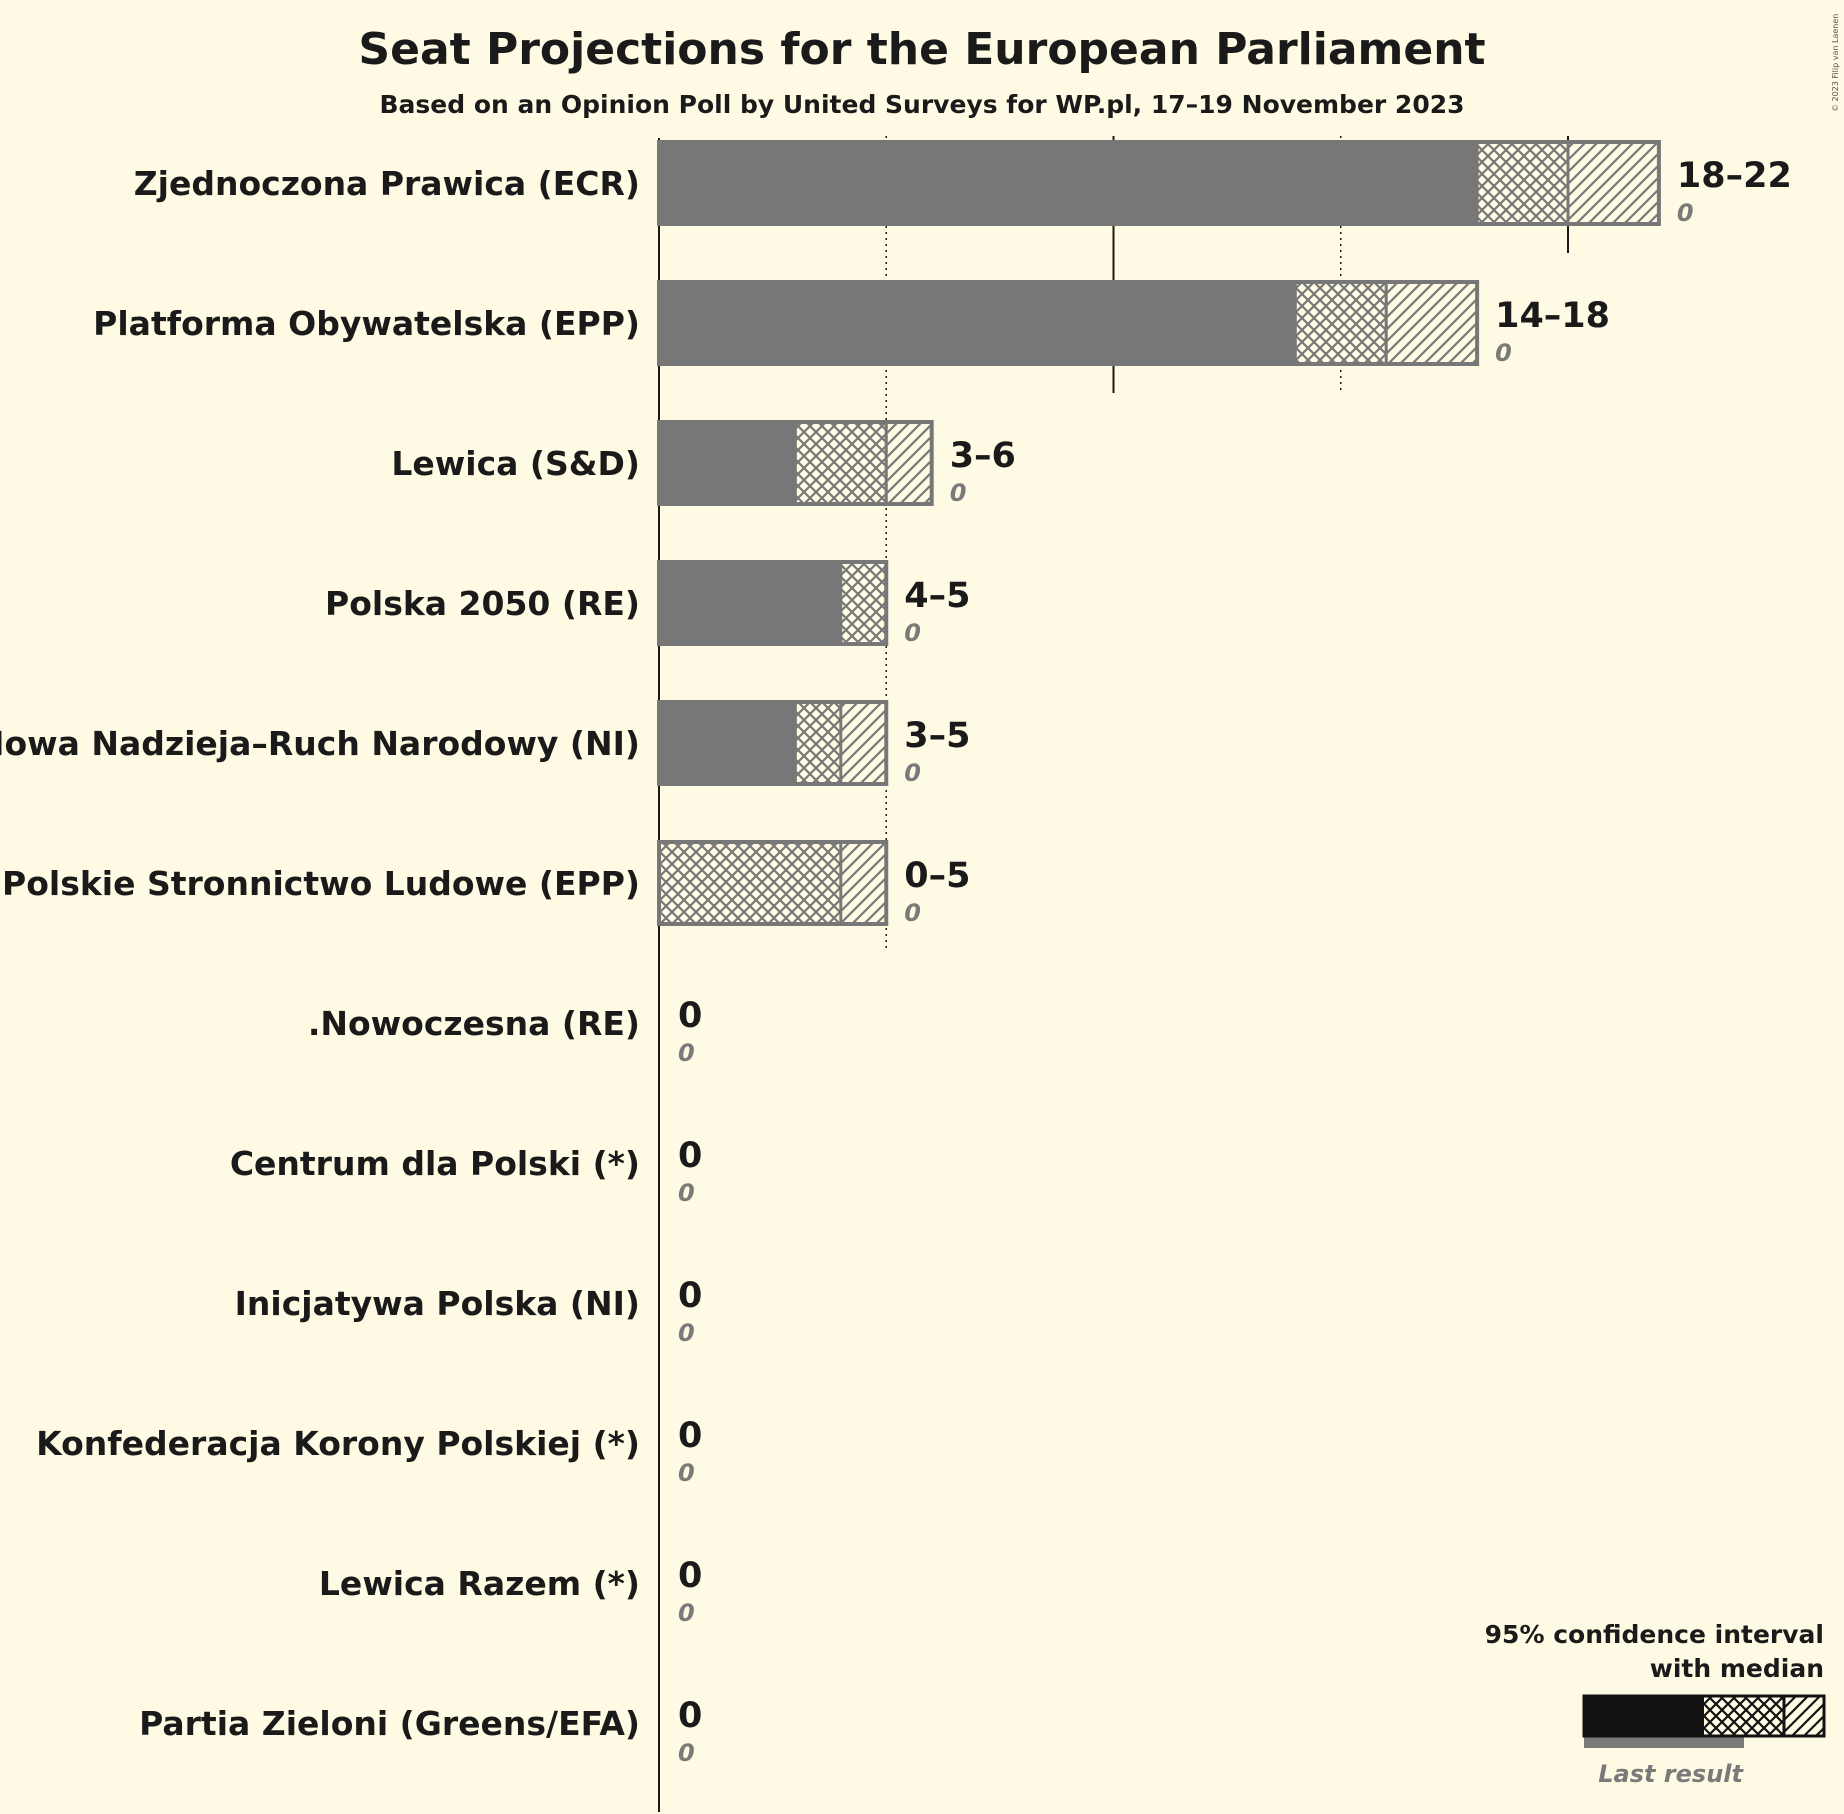 The width and height of the screenshot is (1844, 1814). Describe the element at coordinates (482, 603) in the screenshot. I see `party-label: Polska 2050 (RE)` at that location.